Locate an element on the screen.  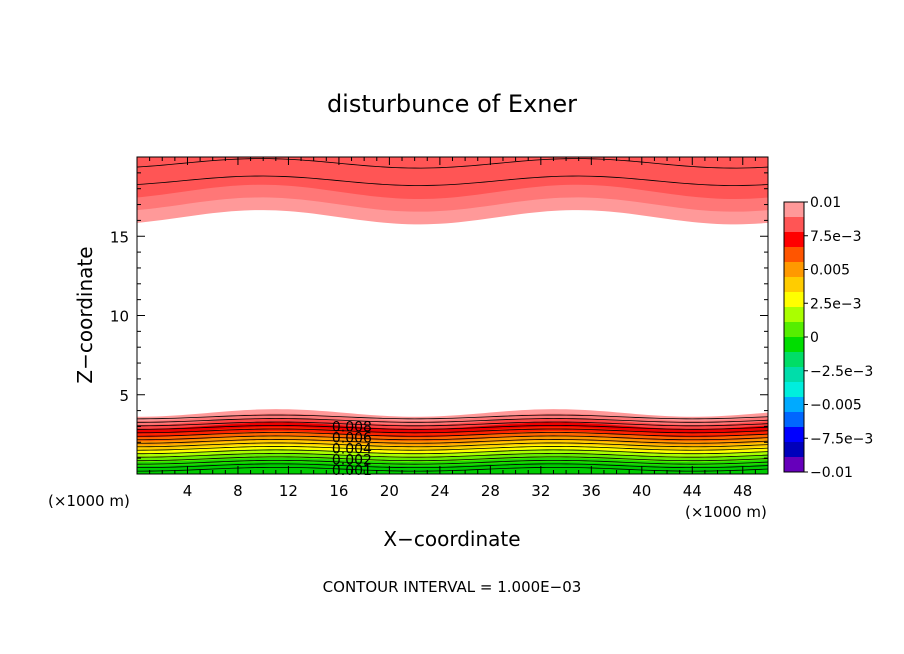
contour-label: 0.004 is located at coordinates (352, 450).